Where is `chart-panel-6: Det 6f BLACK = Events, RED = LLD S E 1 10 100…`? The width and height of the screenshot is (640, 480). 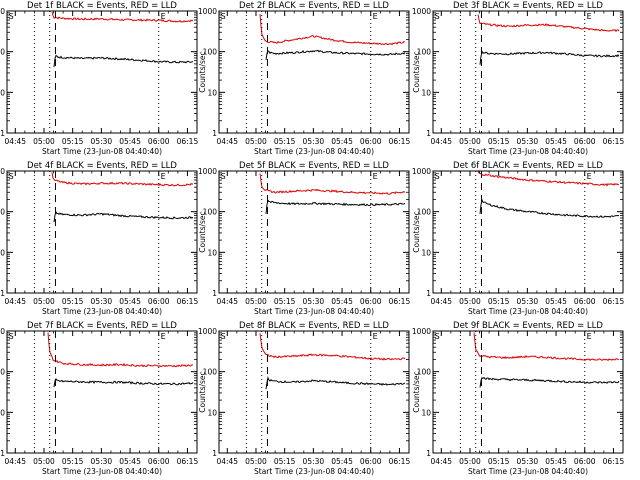 chart-panel-6: Det 6f BLACK = Events, RED = LLD S E 1 10 100… is located at coordinates (518, 238).